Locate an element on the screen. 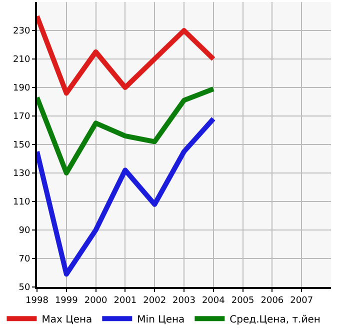  y-tick-label: 210 is located at coordinates (21, 60).